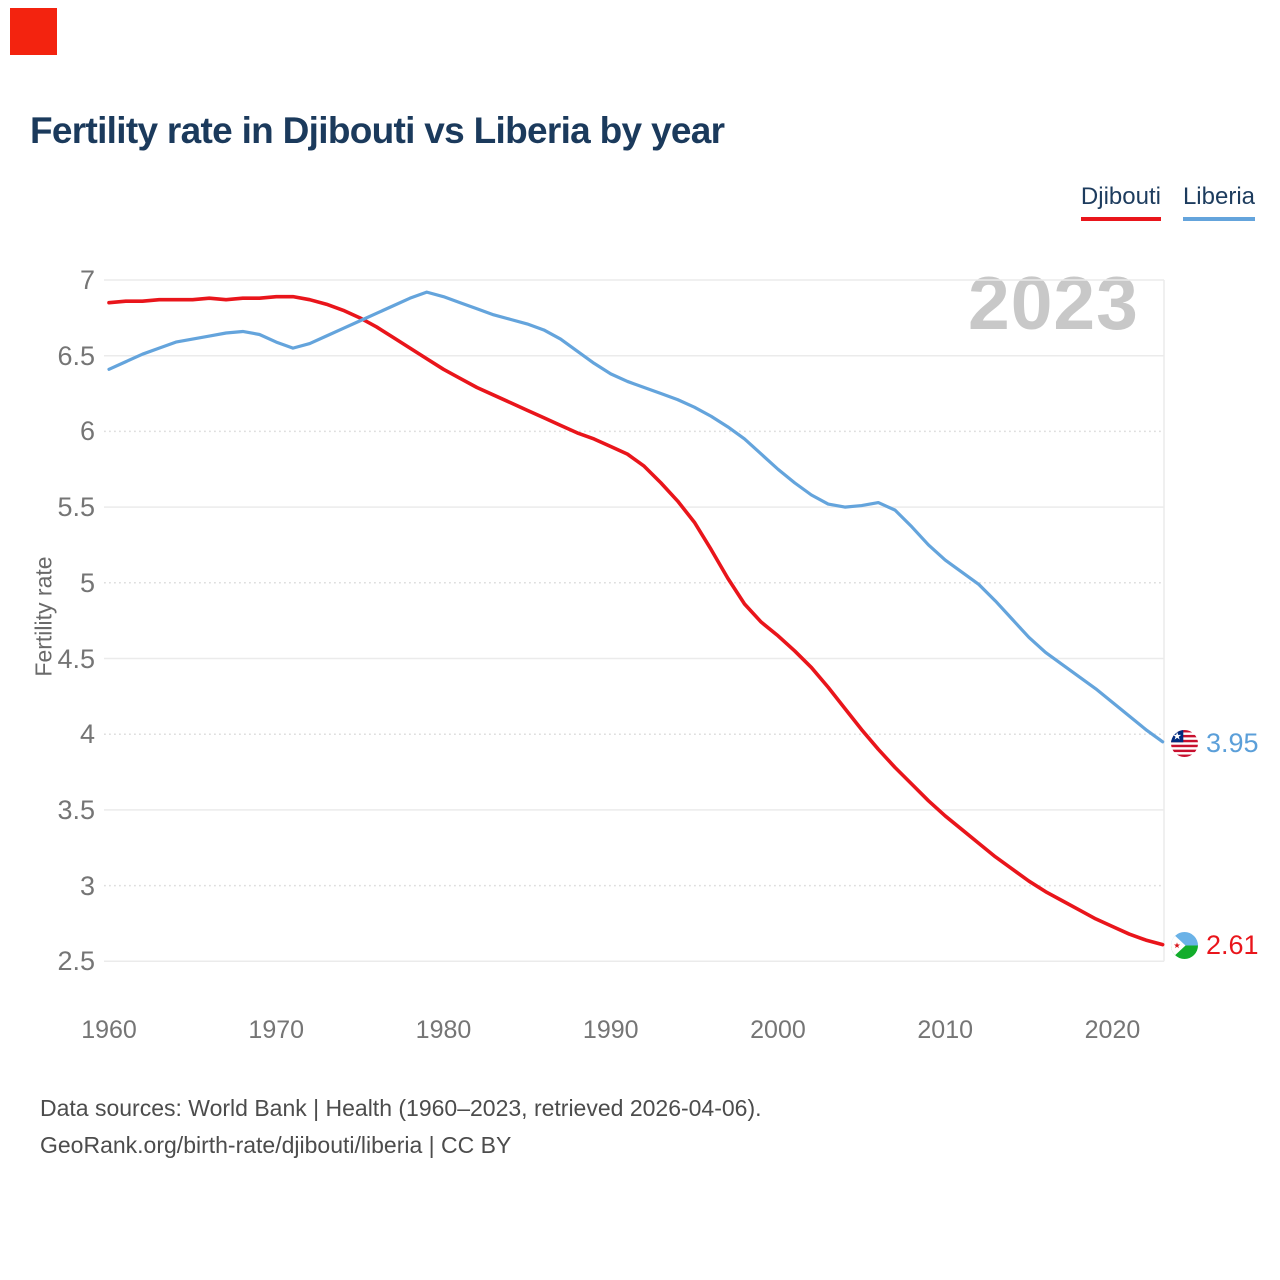 The width and height of the screenshot is (1280, 1280). I want to click on y-tick-label: 4, so click(87, 734).